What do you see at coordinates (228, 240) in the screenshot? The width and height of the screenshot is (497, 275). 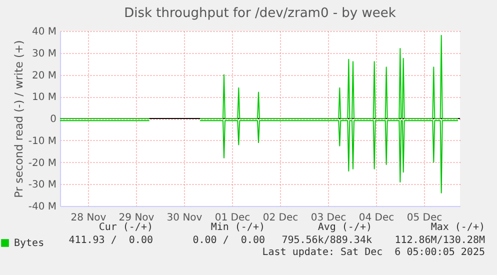 I see `text: 0.00 / 0.00` at bounding box center [228, 240].